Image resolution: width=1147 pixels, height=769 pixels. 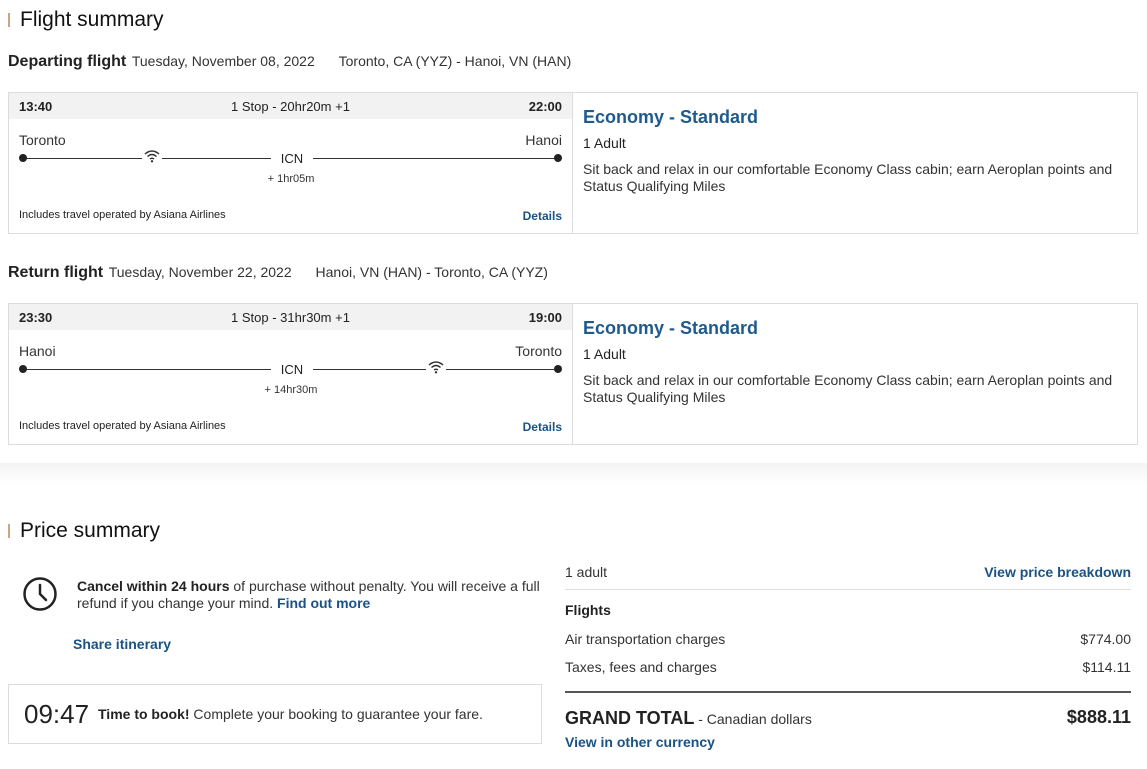 What do you see at coordinates (848, 572) in the screenshot?
I see `adult-count-row: 1 adult View price breakdown` at bounding box center [848, 572].